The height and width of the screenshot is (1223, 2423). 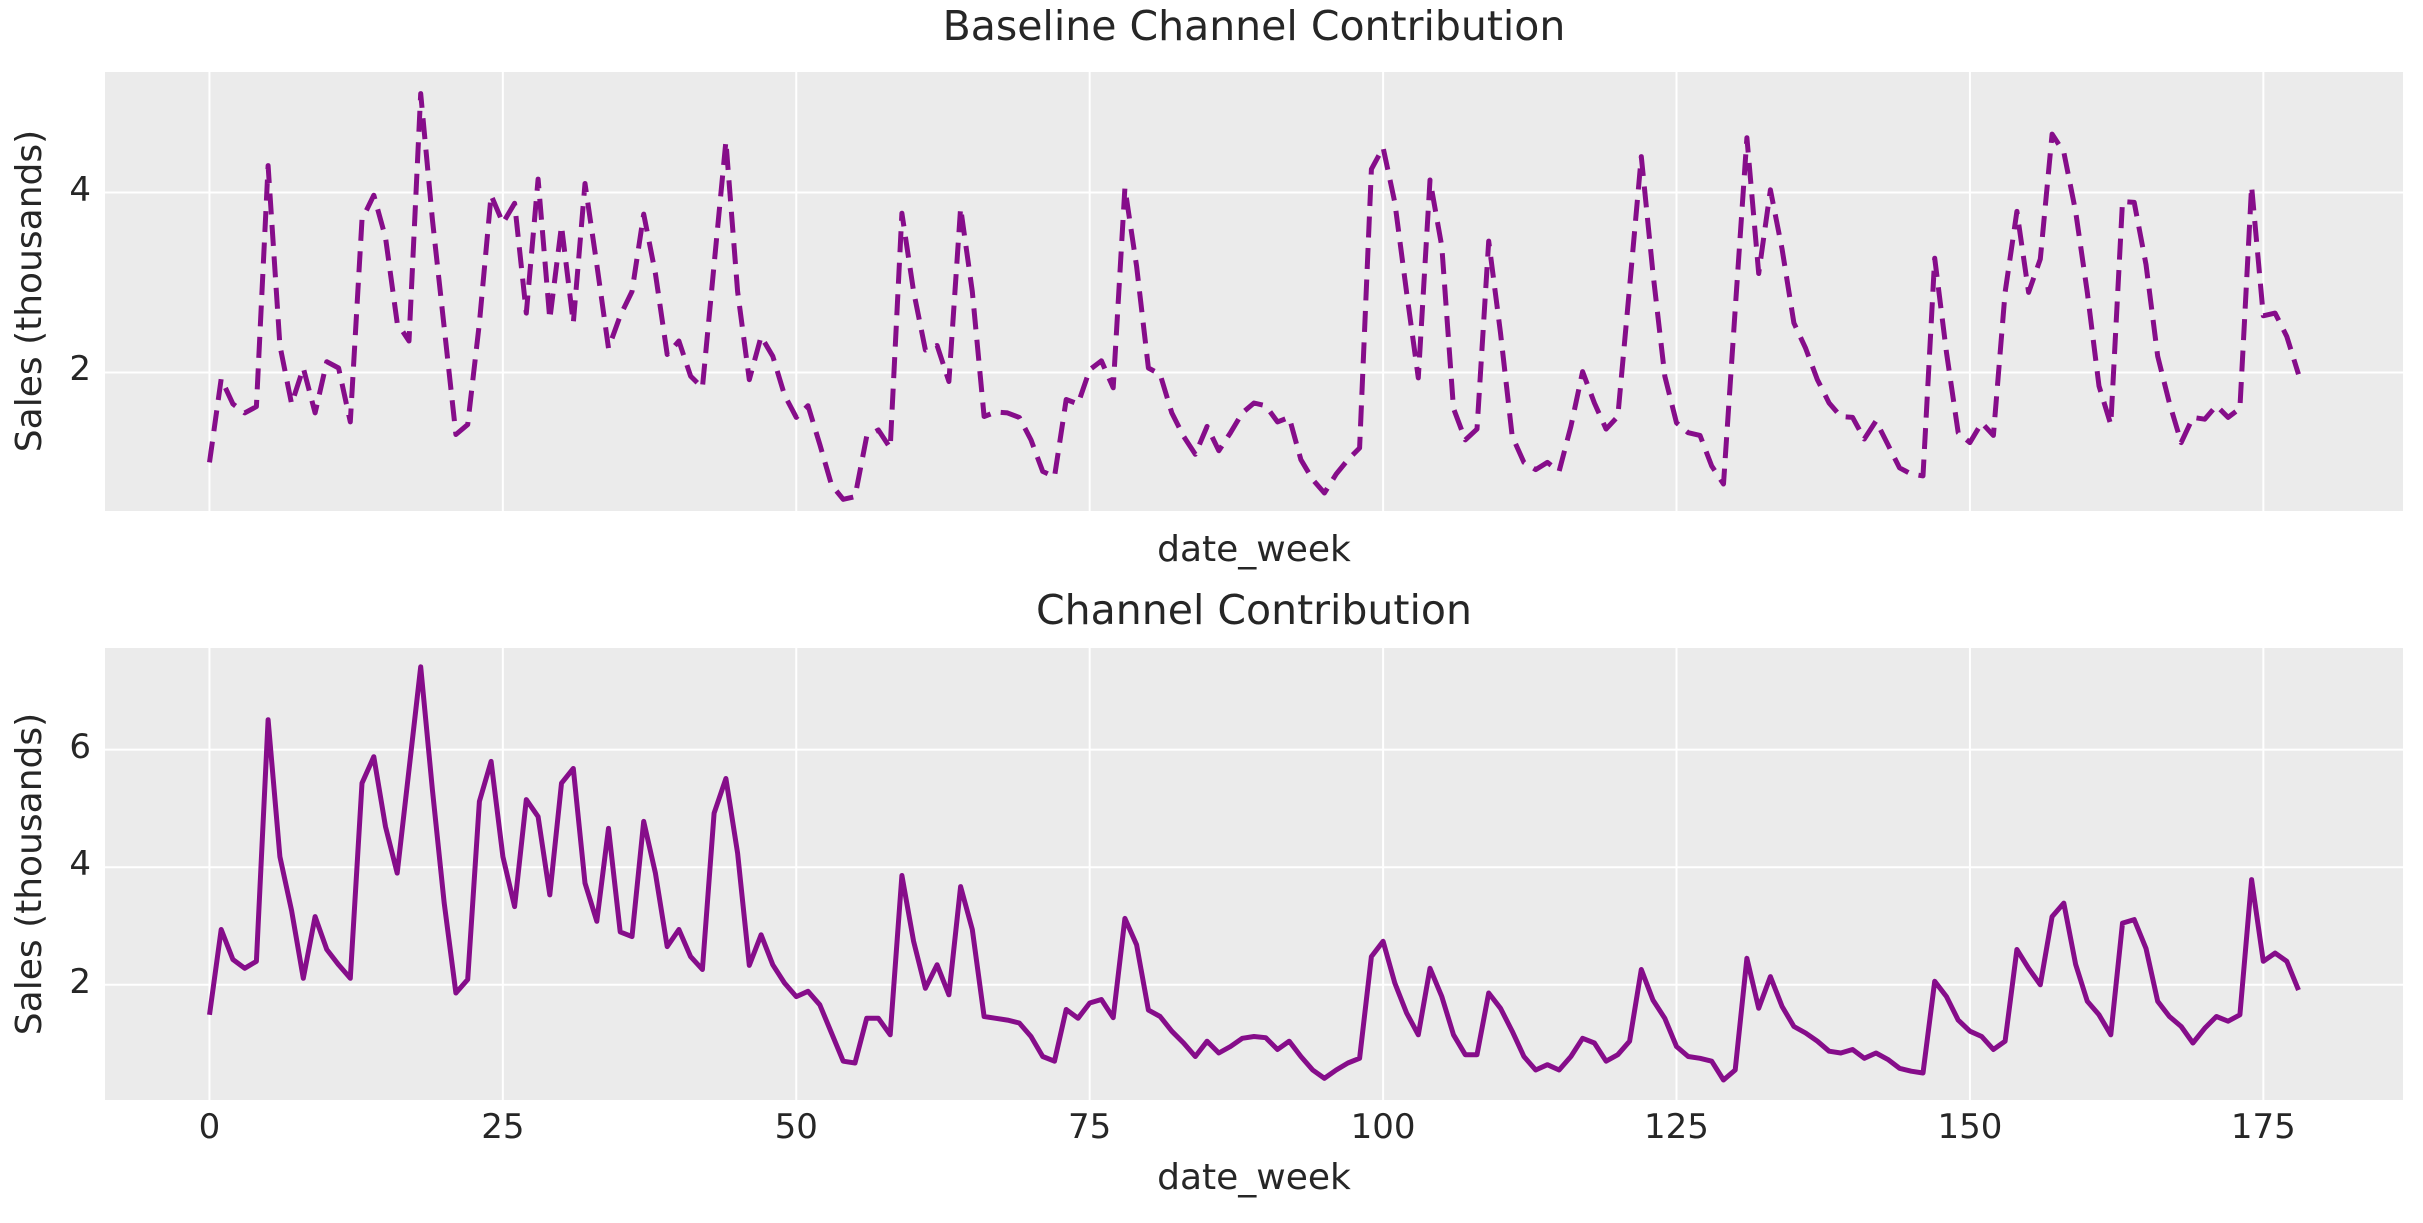 What do you see at coordinates (796, 1127) in the screenshot?
I see `x-tick-label: 50` at bounding box center [796, 1127].